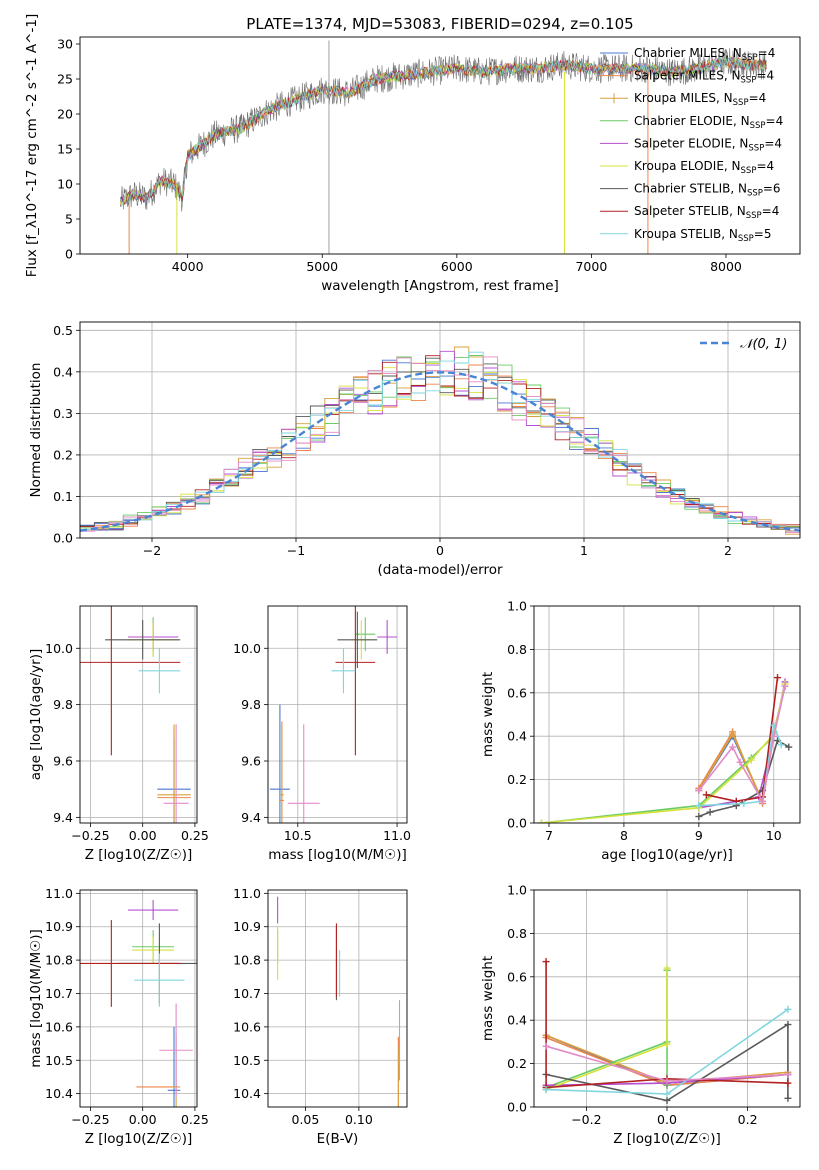  What do you see at coordinates (488, 714) in the screenshot?
I see `y-axis-label: mass weight` at bounding box center [488, 714].